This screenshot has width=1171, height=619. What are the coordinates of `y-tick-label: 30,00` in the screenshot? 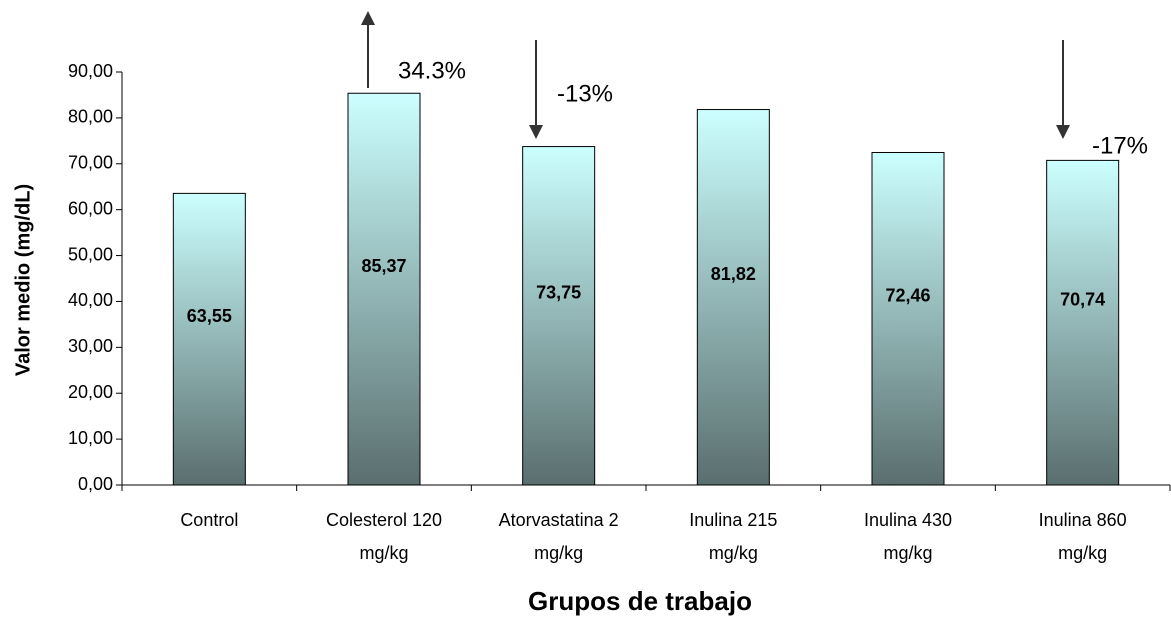 It's located at (90, 346).